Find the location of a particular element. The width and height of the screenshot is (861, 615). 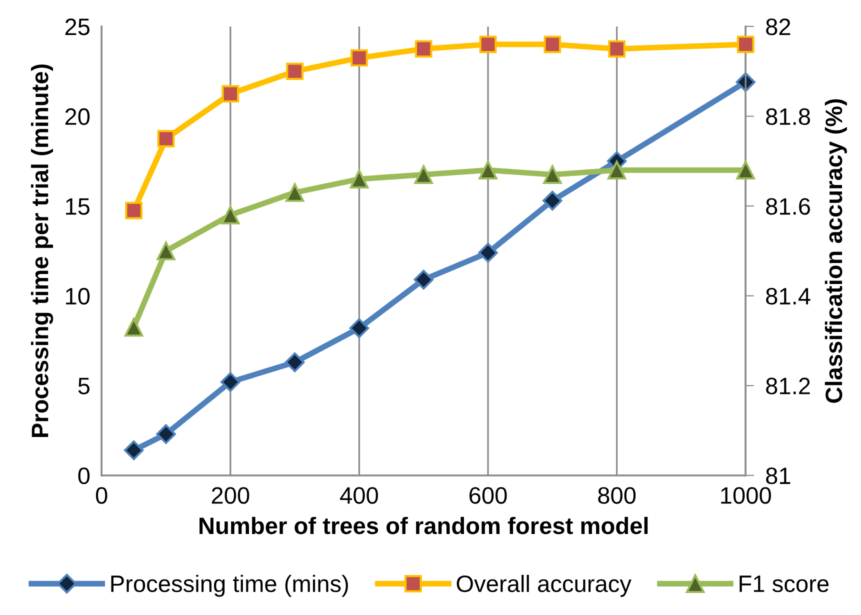

x-tick-label: 400 is located at coordinates (359, 495).